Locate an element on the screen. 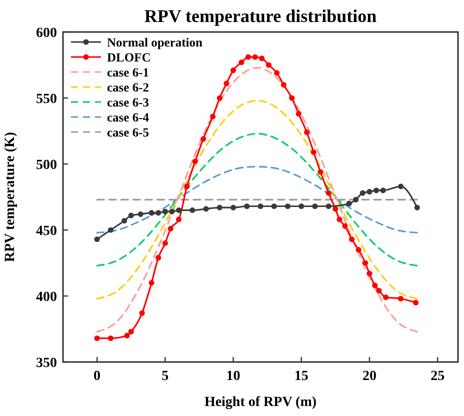 This screenshot has height=416, width=464. x-tick-label: 0 is located at coordinates (97, 376).